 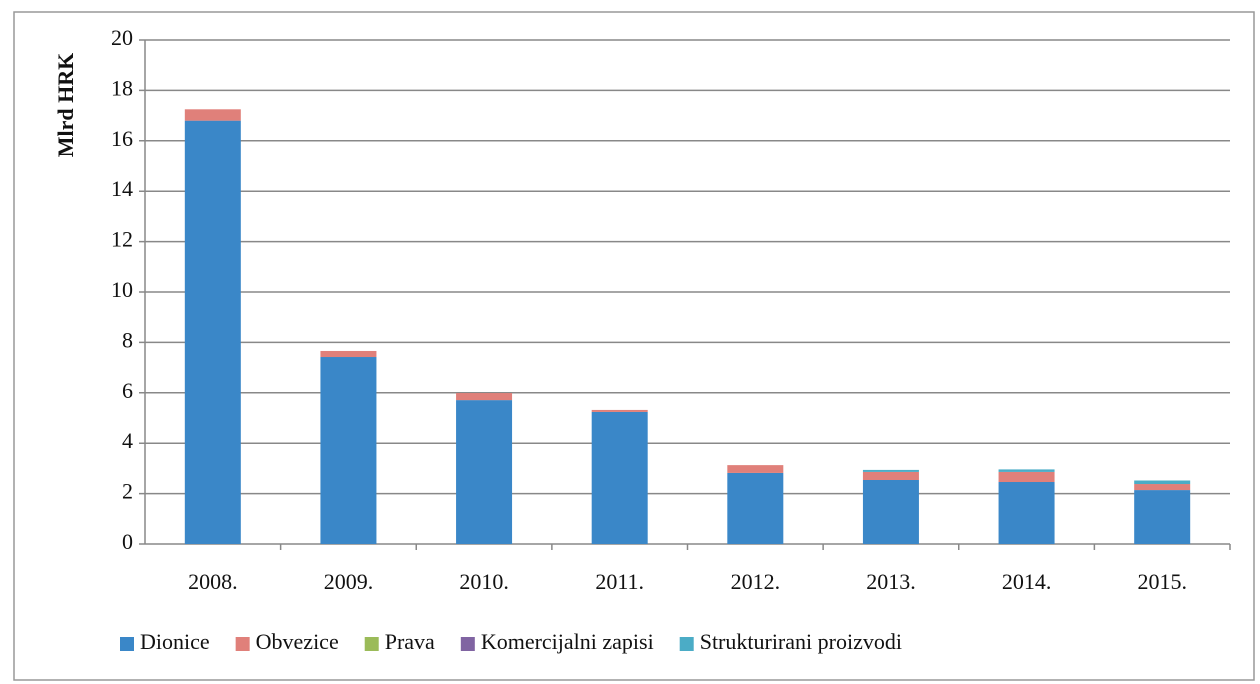 What do you see at coordinates (122, 37) in the screenshot?
I see `y-tick-label: 20` at bounding box center [122, 37].